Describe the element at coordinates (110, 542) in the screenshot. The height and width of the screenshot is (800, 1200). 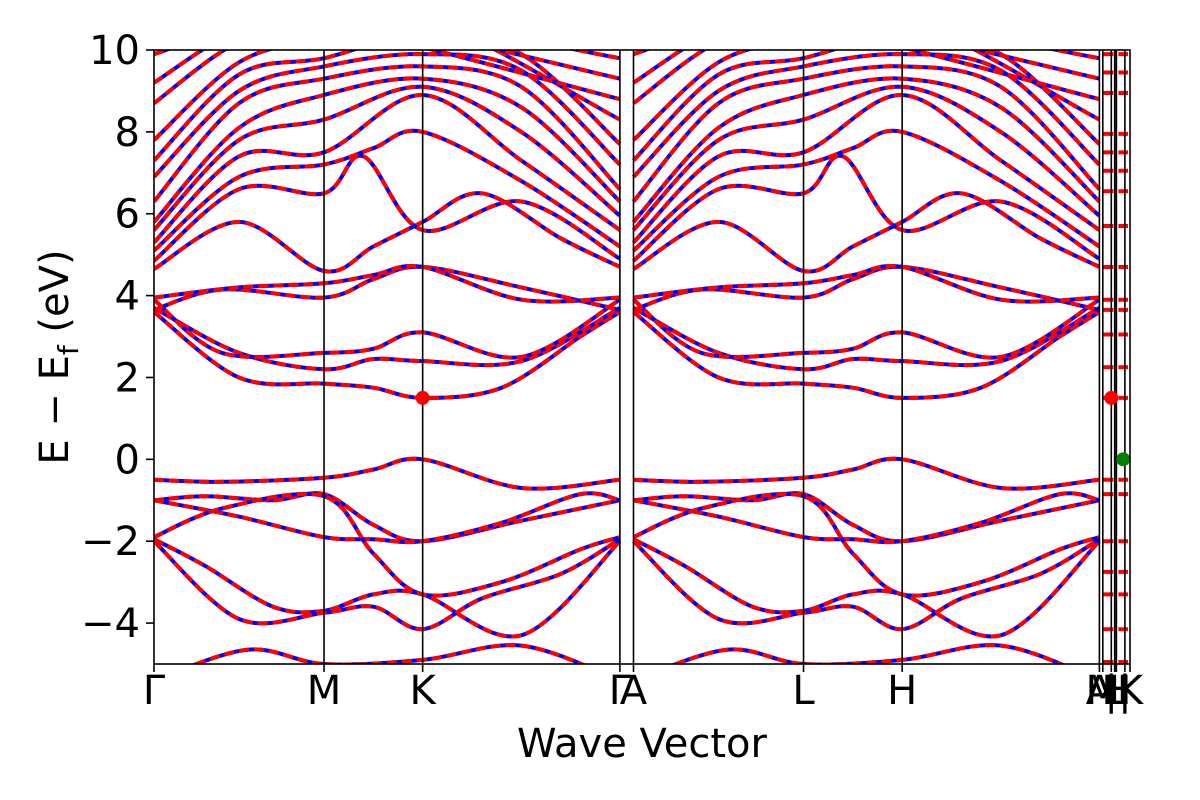
I see `y-tick-label: −2` at that location.